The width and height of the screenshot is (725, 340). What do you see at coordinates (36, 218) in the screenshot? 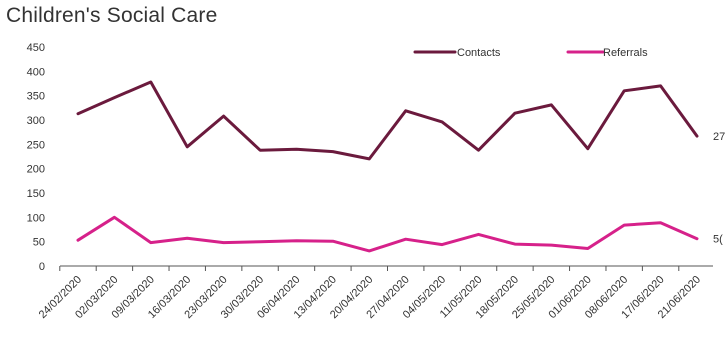
I see `y-tick-label: 100` at bounding box center [36, 218].